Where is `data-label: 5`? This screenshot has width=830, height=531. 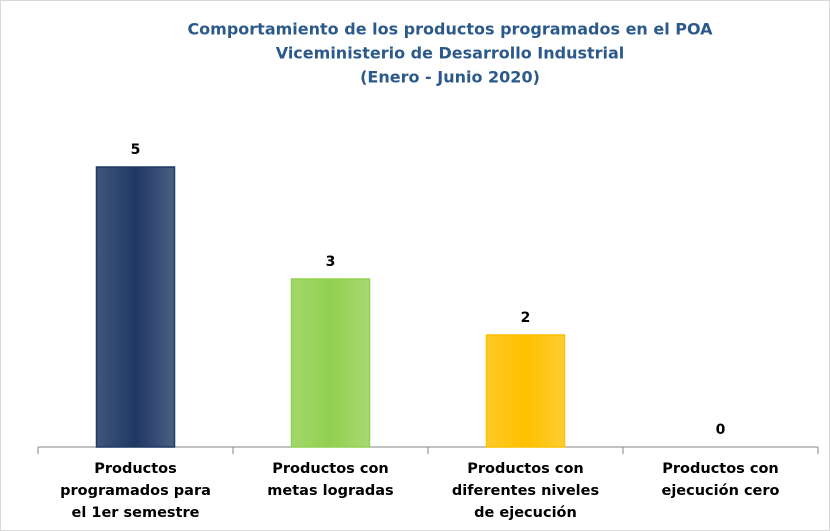 data-label: 5 is located at coordinates (136, 150).